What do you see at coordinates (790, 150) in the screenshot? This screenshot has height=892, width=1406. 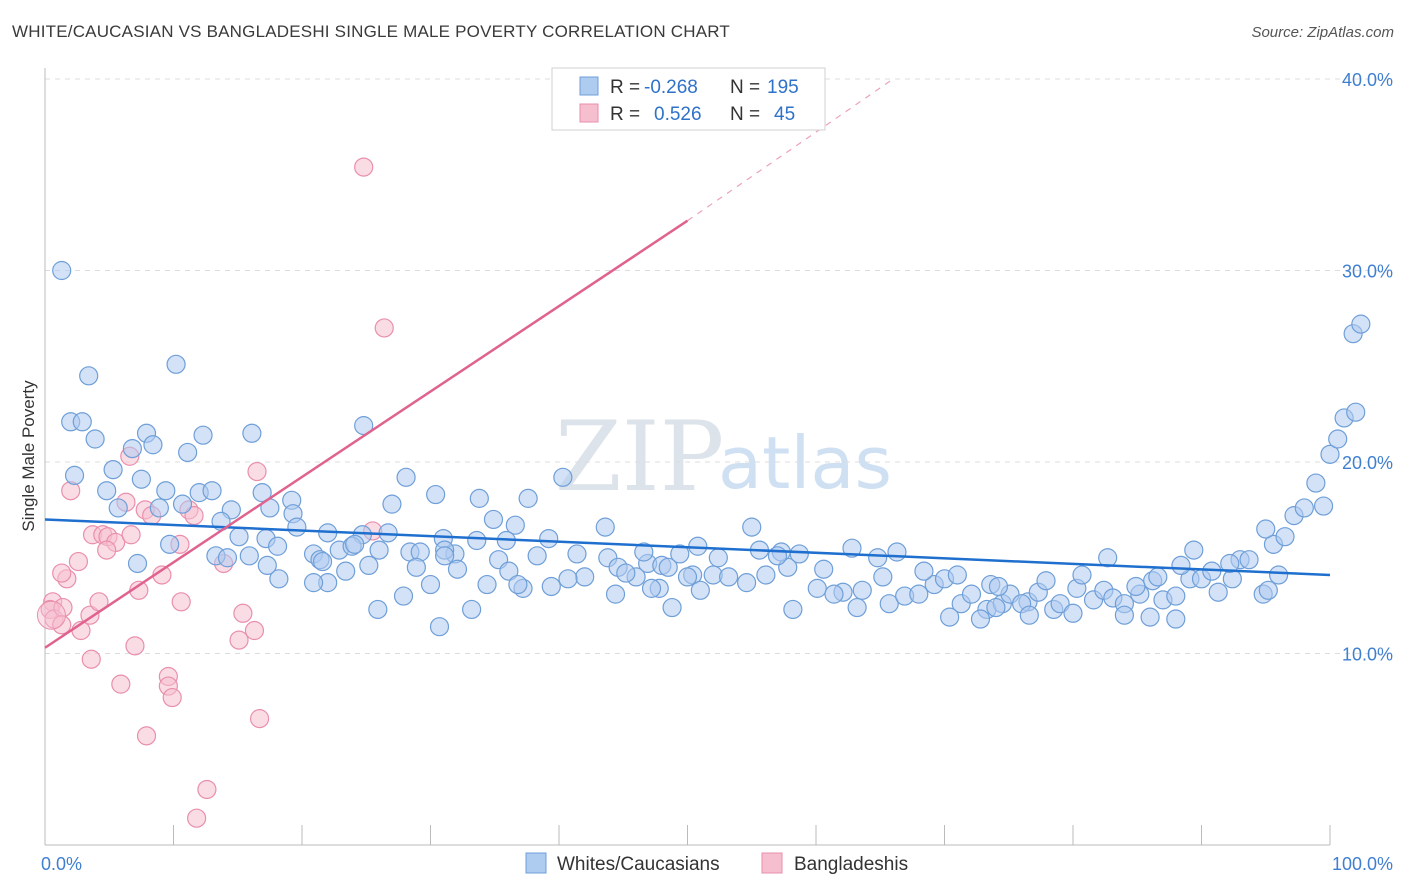 I see `bangladeshis-trendline-extension` at bounding box center [790, 150].